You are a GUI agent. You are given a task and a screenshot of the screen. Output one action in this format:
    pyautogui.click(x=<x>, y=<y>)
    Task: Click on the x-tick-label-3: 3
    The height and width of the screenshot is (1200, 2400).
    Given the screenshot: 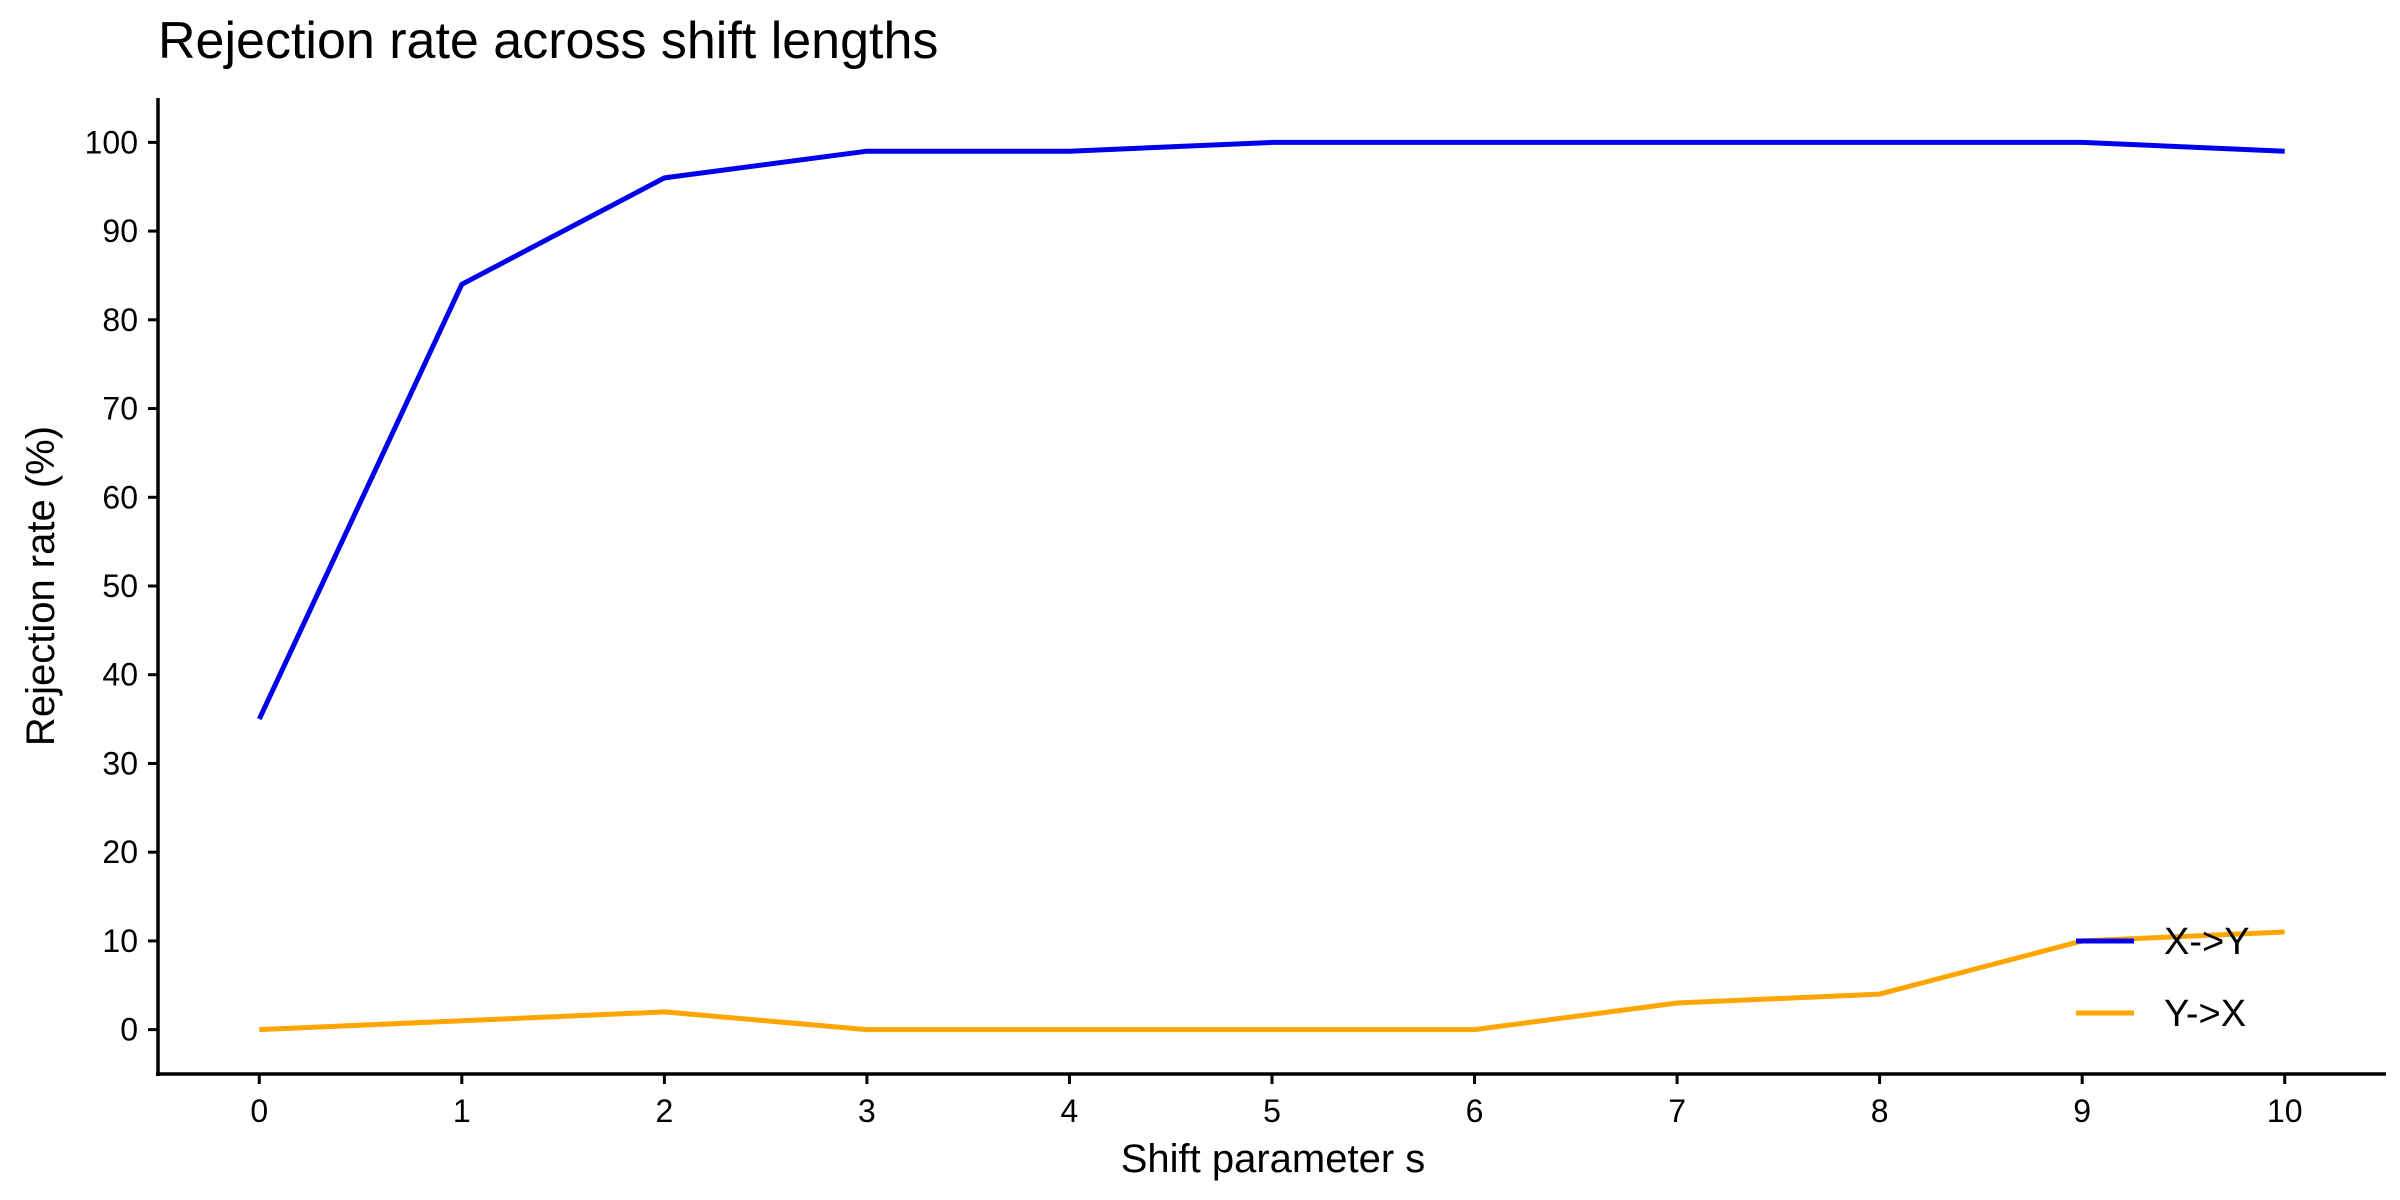 What is the action you would take?
    pyautogui.click(x=867, y=1111)
    